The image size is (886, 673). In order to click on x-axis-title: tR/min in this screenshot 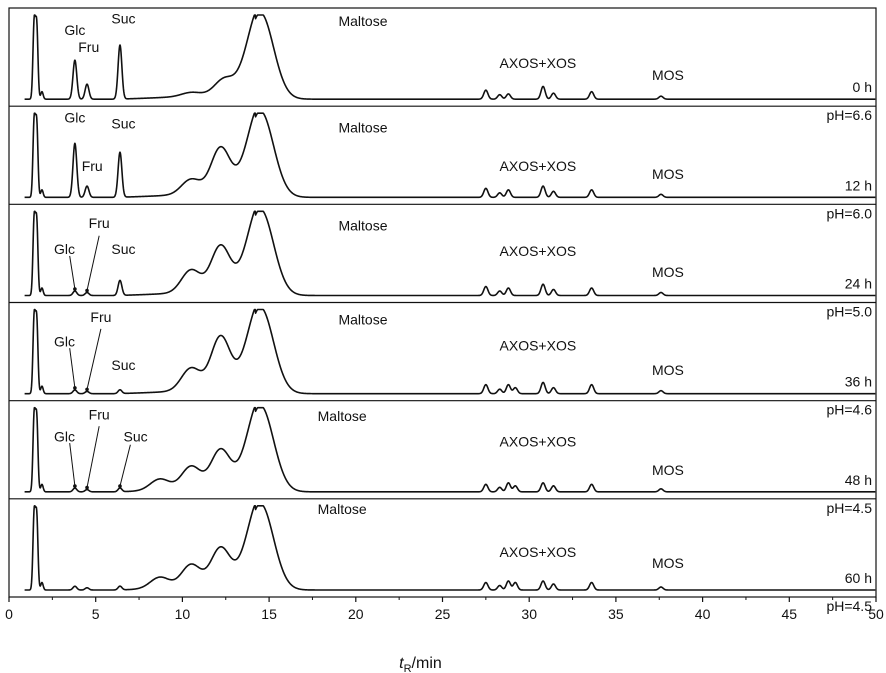, I will do `click(420, 664)`.